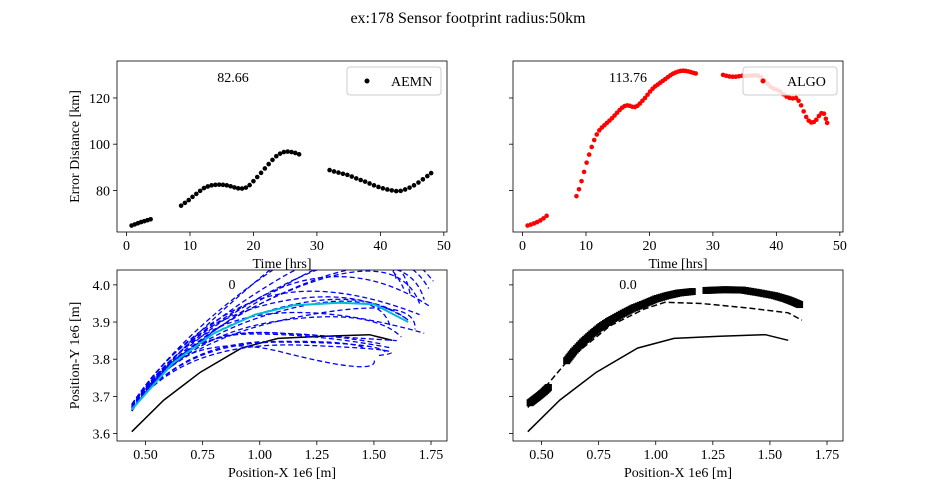 The width and height of the screenshot is (936, 504). I want to click on x-tick-label: 30, so click(317, 246).